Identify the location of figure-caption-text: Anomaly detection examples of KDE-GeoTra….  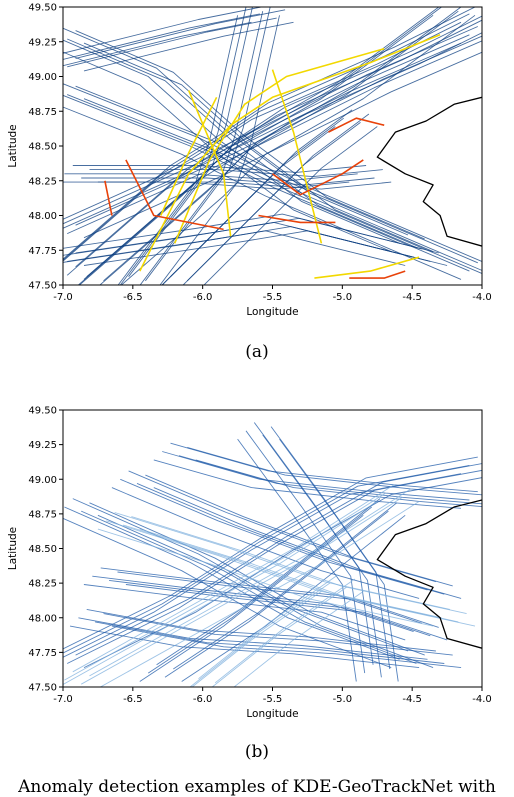
(257, 787).